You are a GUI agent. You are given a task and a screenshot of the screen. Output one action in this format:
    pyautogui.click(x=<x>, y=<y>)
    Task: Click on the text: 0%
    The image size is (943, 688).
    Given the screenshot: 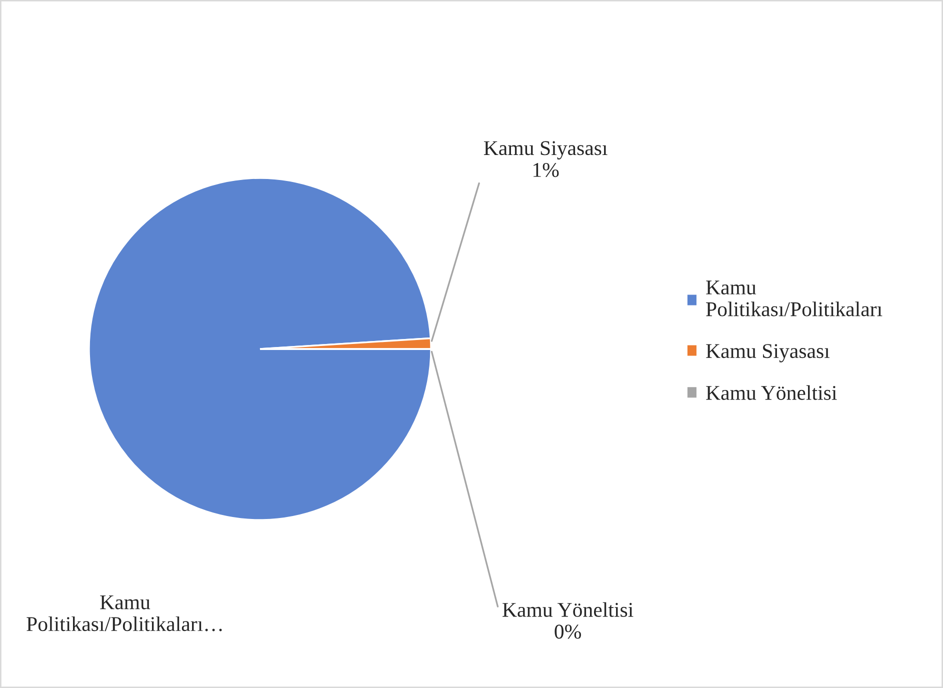 What is the action you would take?
    pyautogui.click(x=567, y=631)
    